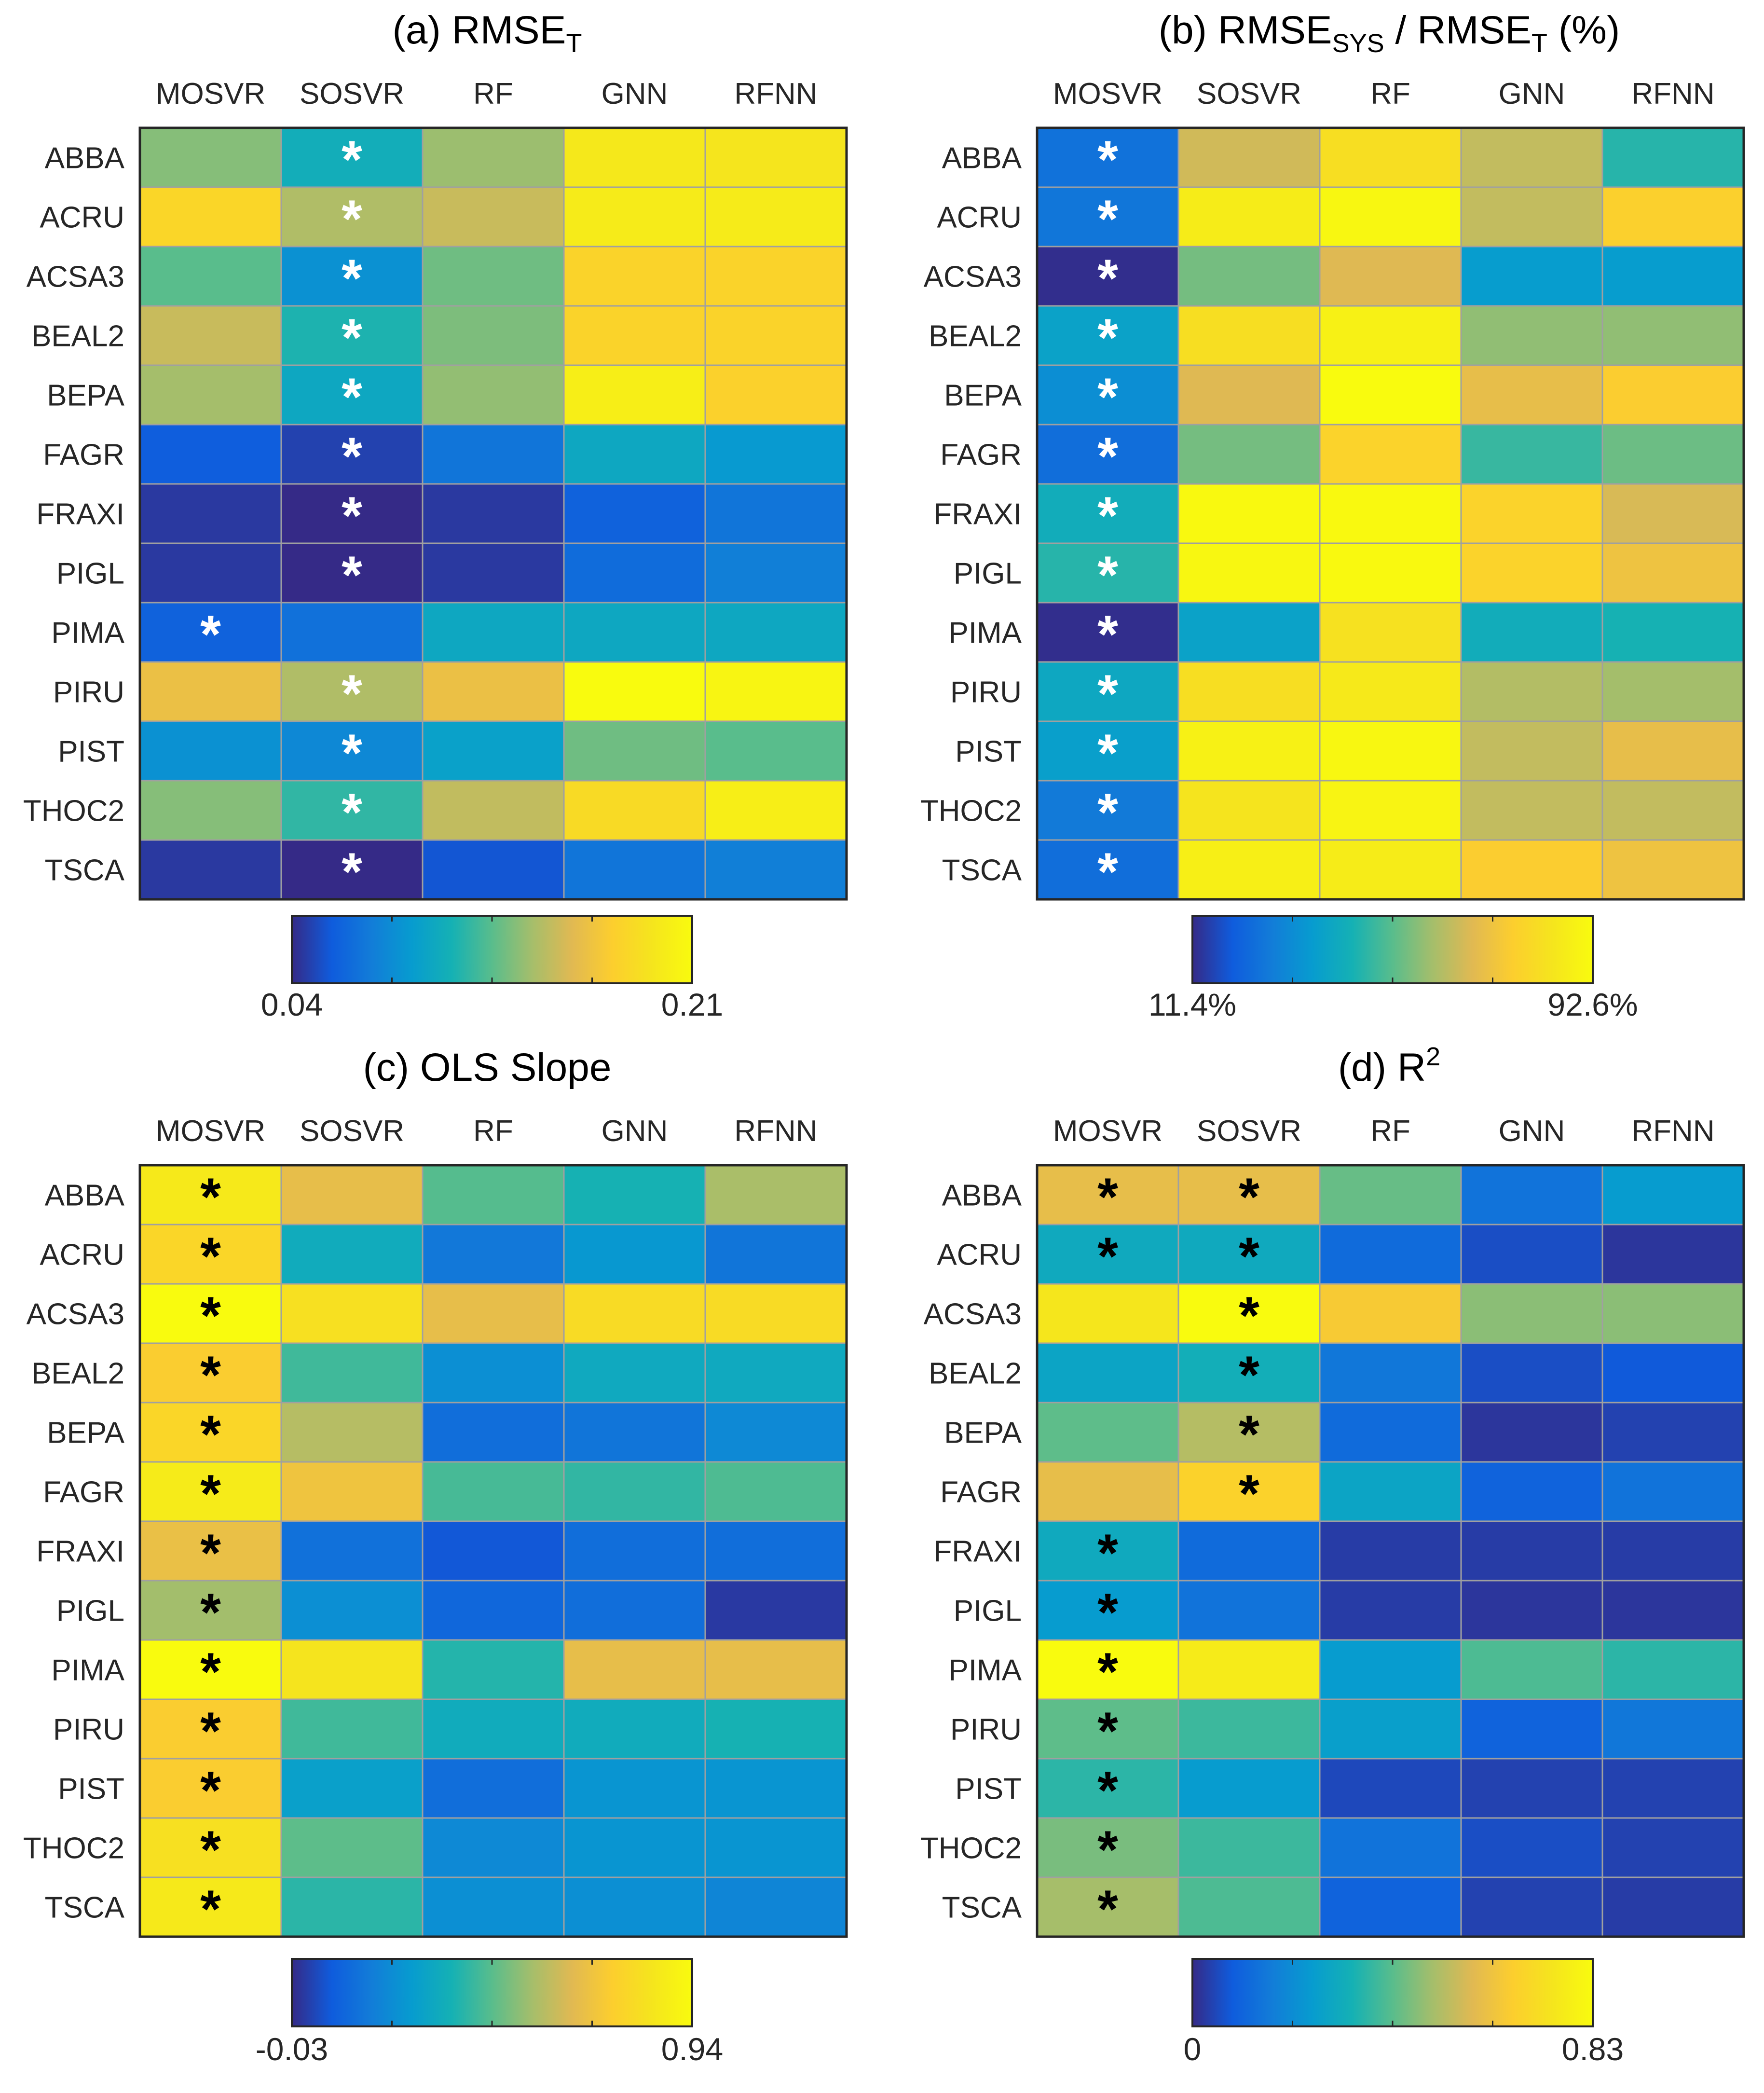 This screenshot has height=2093, width=1764. What do you see at coordinates (986, 1730) in the screenshot?
I see `row-label-piru: PIRU` at bounding box center [986, 1730].